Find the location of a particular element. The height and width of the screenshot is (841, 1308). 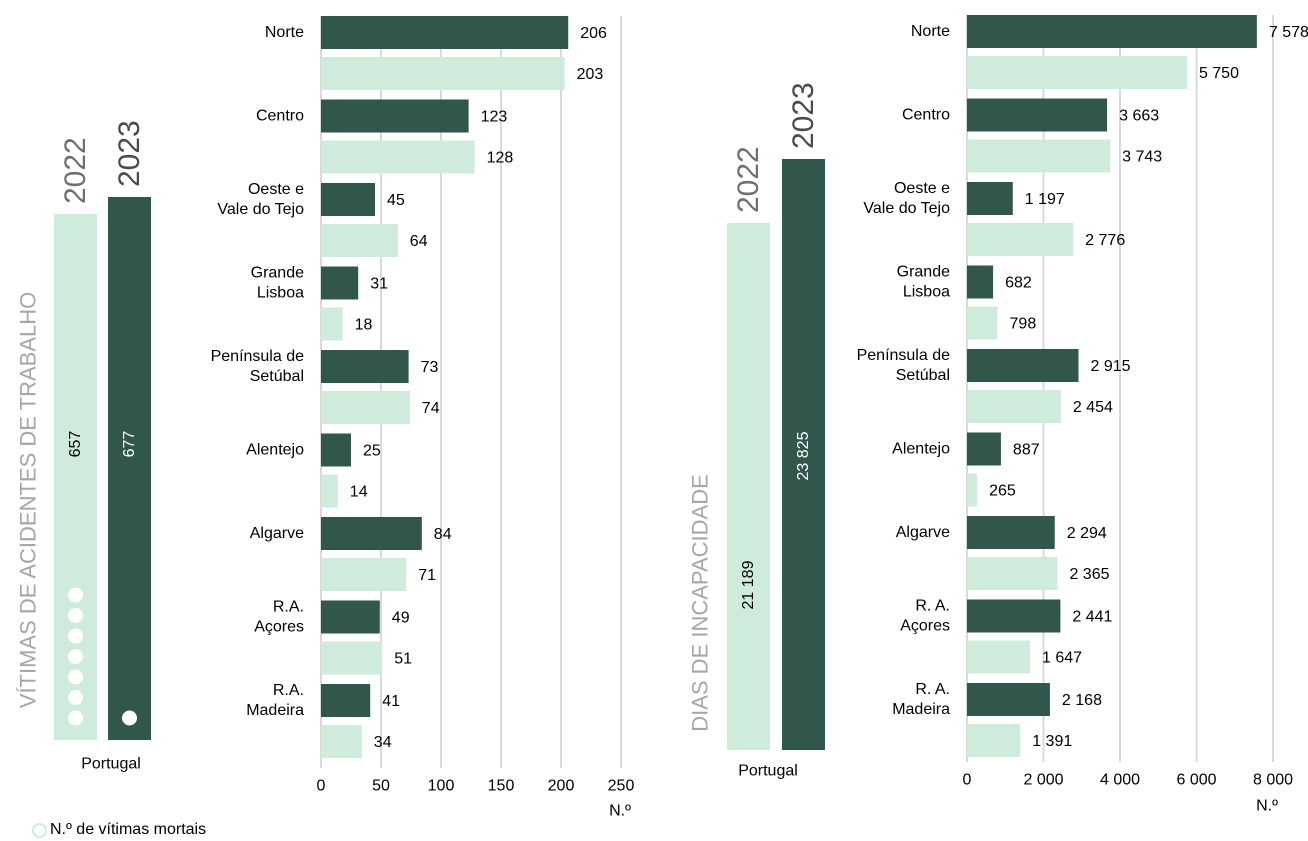

right-category-label: Oeste e is located at coordinates (922, 188).